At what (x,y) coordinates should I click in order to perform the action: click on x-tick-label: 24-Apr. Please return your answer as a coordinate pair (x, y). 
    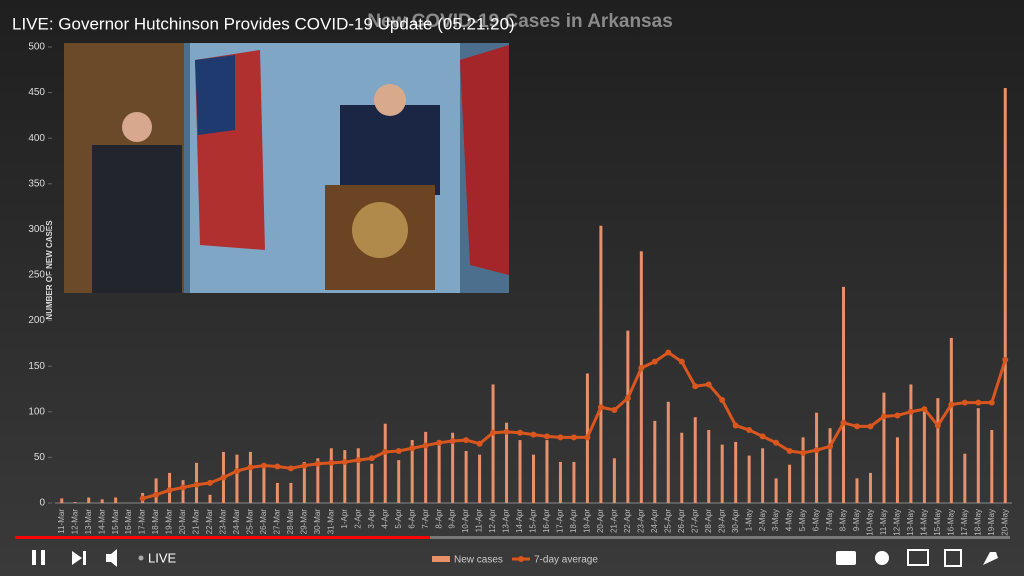
    Looking at the image, I should click on (654, 521).